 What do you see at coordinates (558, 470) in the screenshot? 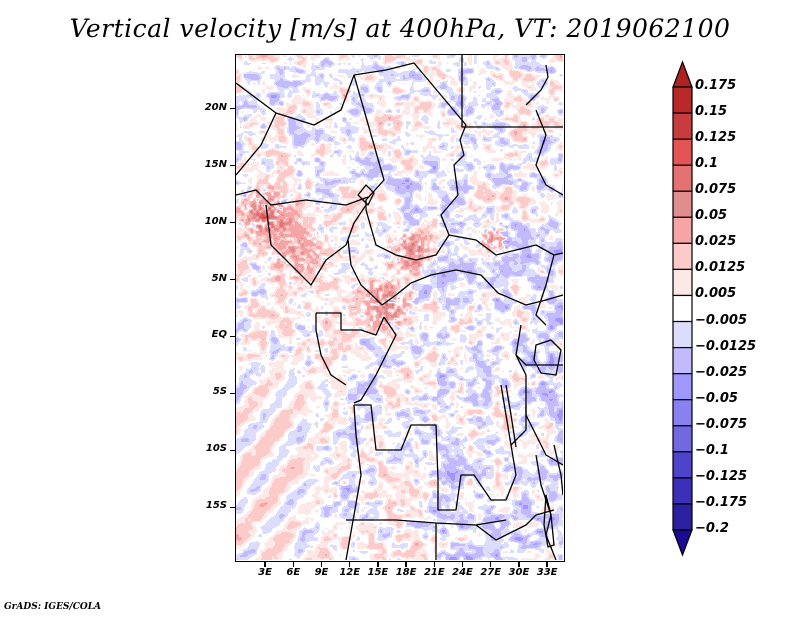
I see `border-mozambique` at bounding box center [558, 470].